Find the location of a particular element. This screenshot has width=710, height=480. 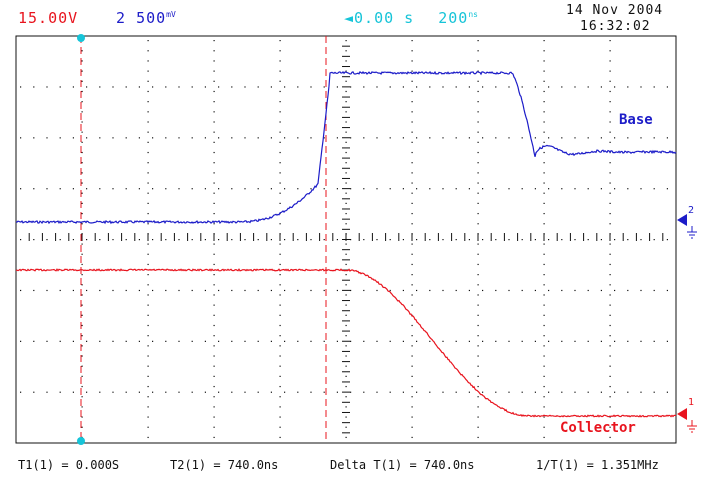

ch2-scale-readout: 2 500mV is located at coordinates (146, 18).